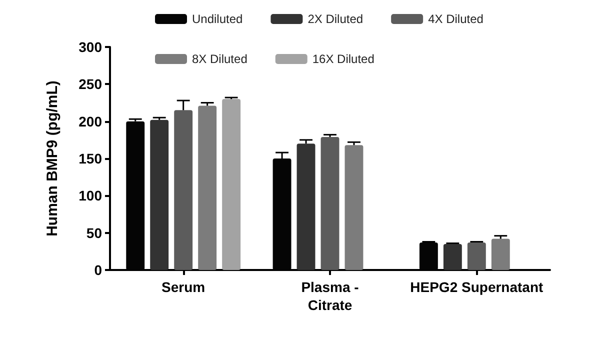  Describe the element at coordinates (98, 270) in the screenshot. I see `y-tick-label: 0` at that location.